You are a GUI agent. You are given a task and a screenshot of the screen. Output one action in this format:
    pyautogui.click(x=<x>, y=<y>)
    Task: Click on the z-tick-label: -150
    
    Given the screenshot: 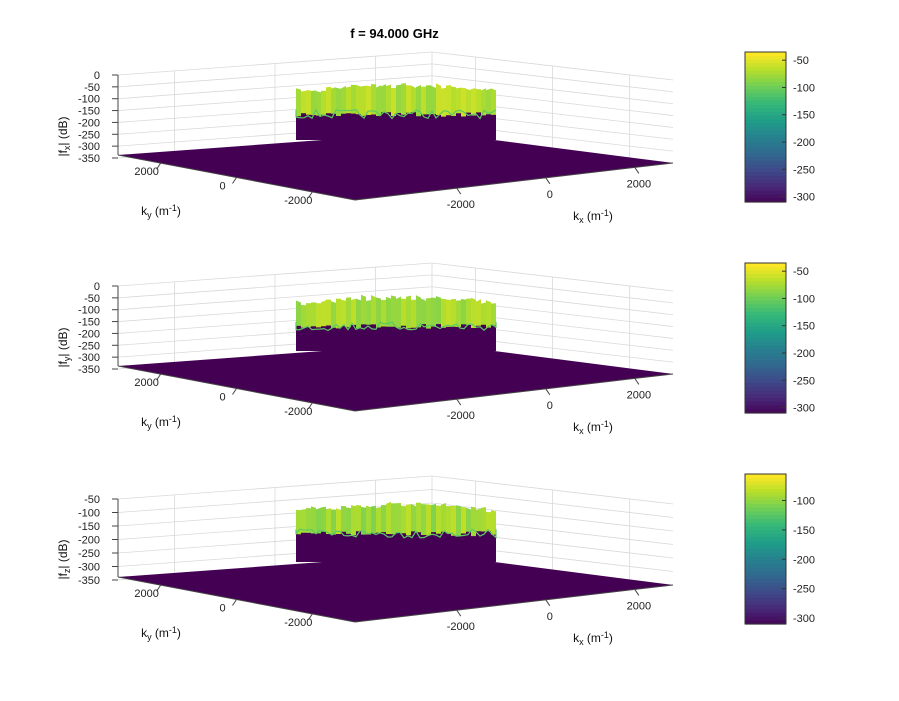 What is the action you would take?
    pyautogui.click(x=89, y=527)
    